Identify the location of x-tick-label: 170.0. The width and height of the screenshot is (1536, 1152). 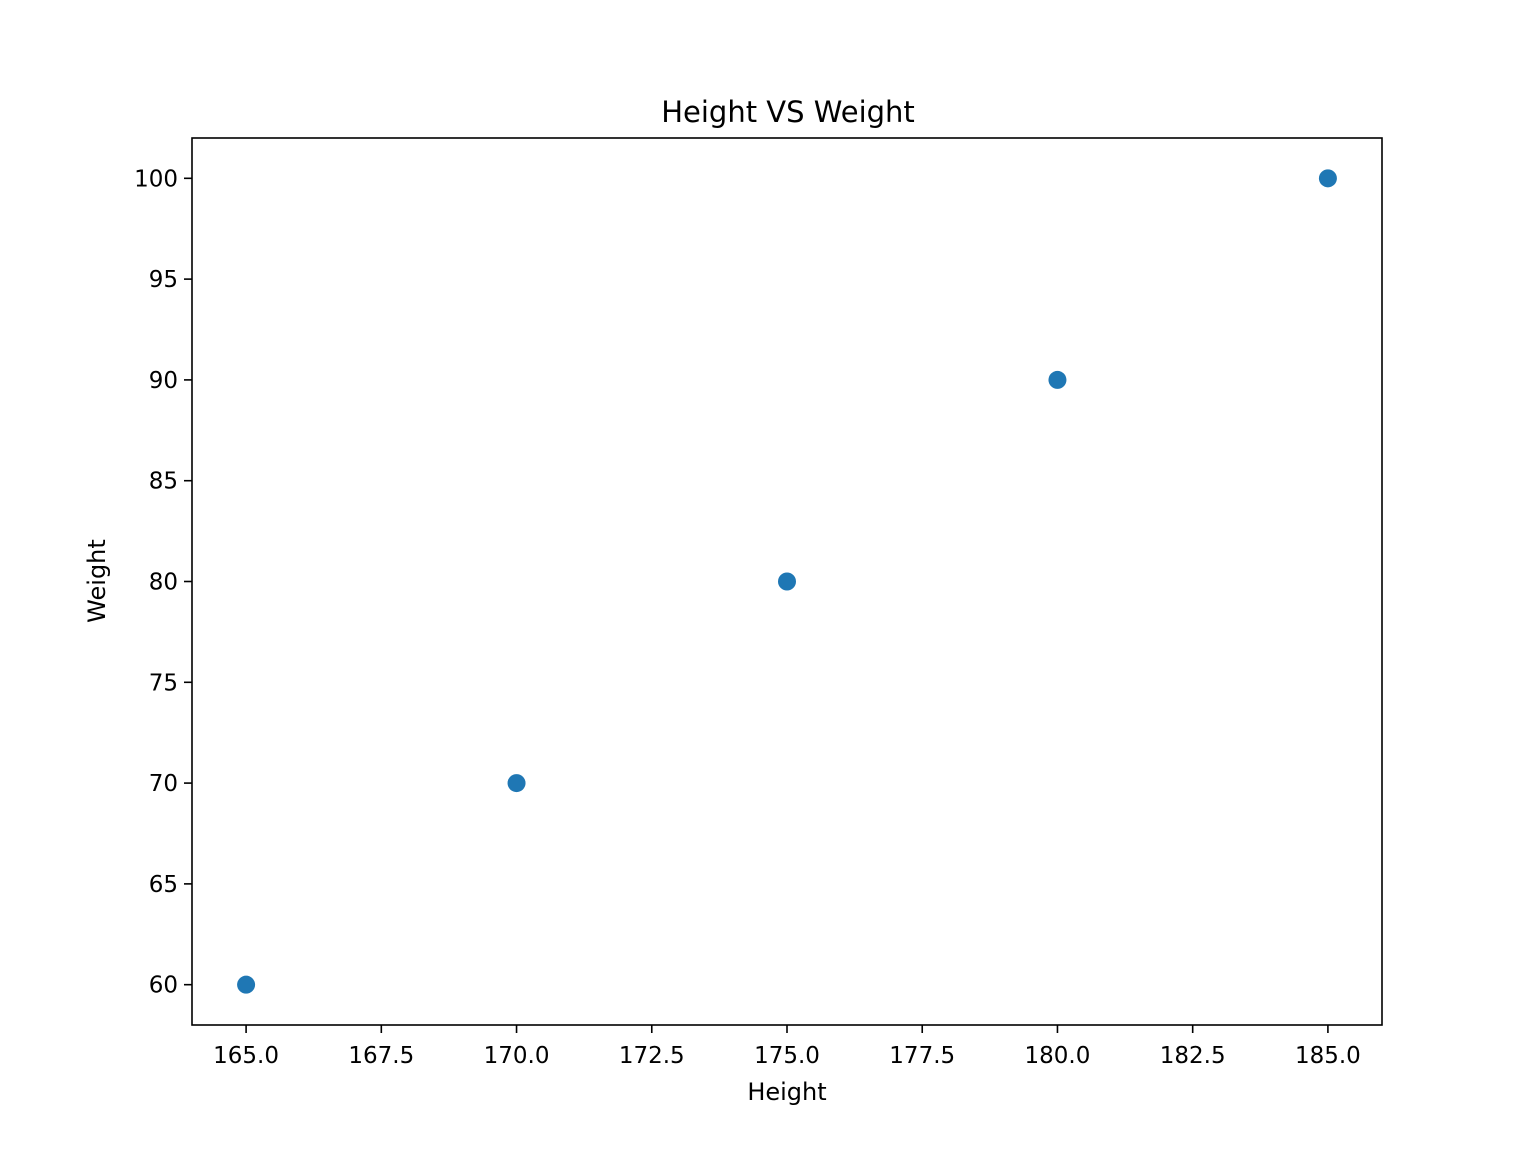
(517, 1056).